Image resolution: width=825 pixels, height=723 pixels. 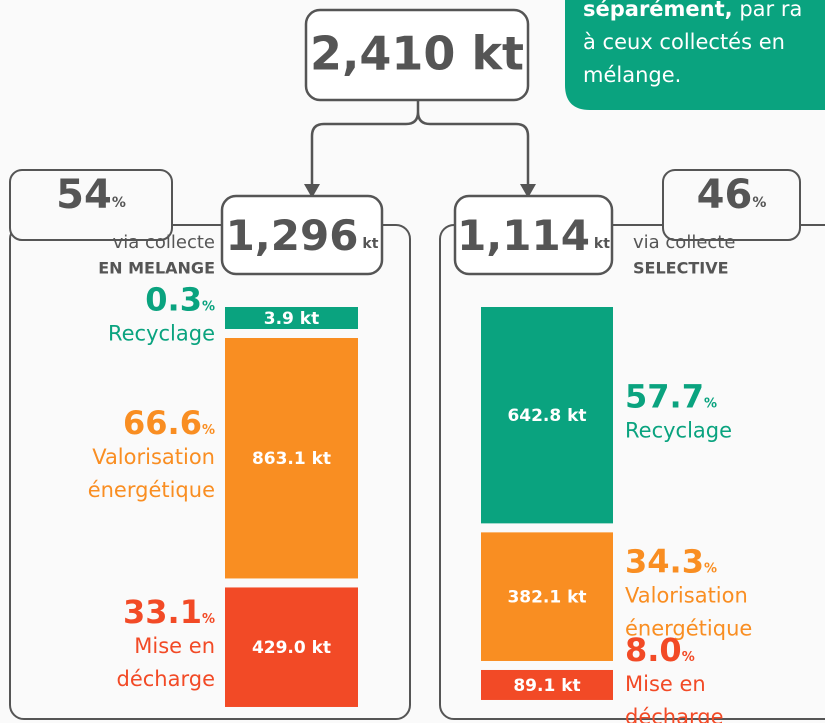 I want to click on segment-percent: 8.0%, so click(x=660, y=650).